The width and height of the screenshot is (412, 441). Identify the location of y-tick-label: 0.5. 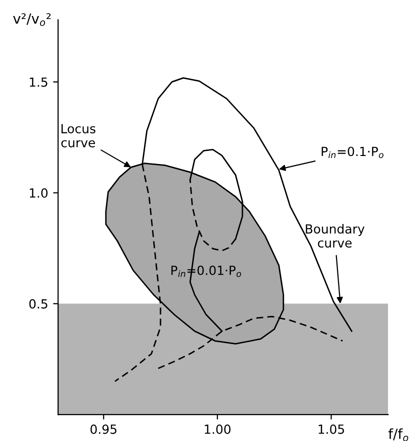
(38, 304).